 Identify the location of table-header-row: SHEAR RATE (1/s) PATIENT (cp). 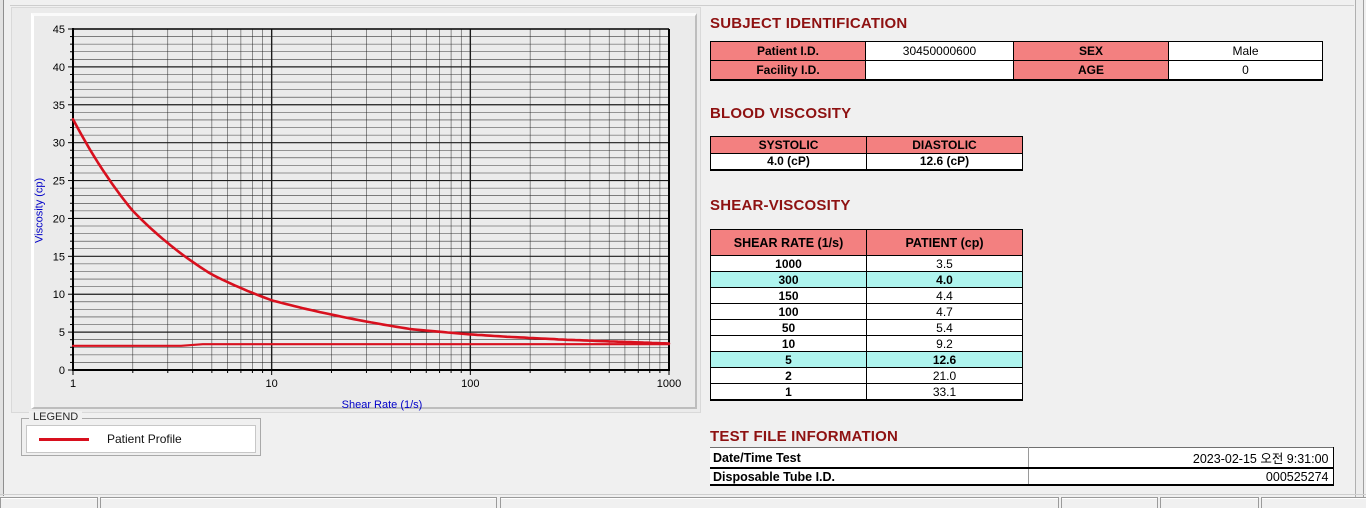
(866, 242).